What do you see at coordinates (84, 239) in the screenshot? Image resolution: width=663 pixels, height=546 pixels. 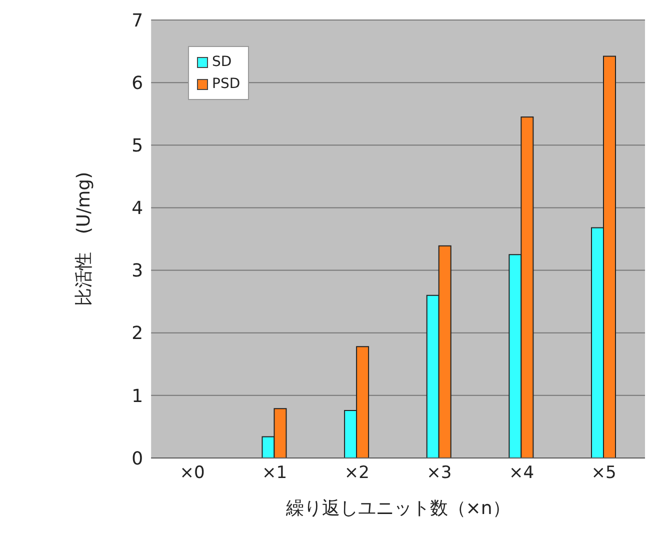 I see `y-axis-title: 比活性 (U/mg)` at bounding box center [84, 239].